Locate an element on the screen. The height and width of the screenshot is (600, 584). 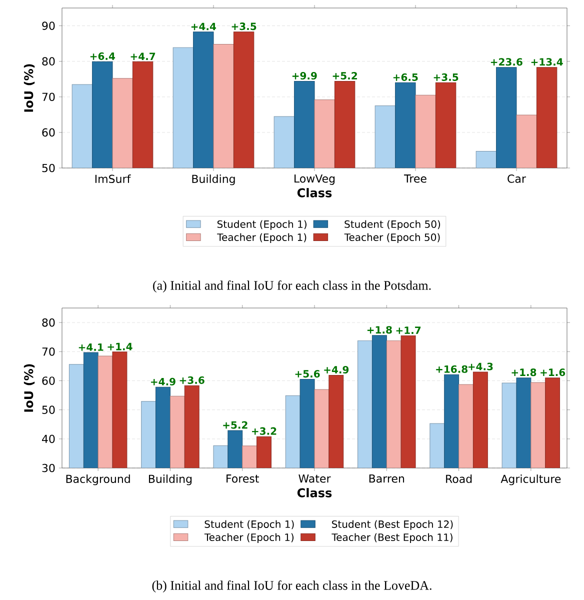
x-tick-label: Background is located at coordinates (98, 480).